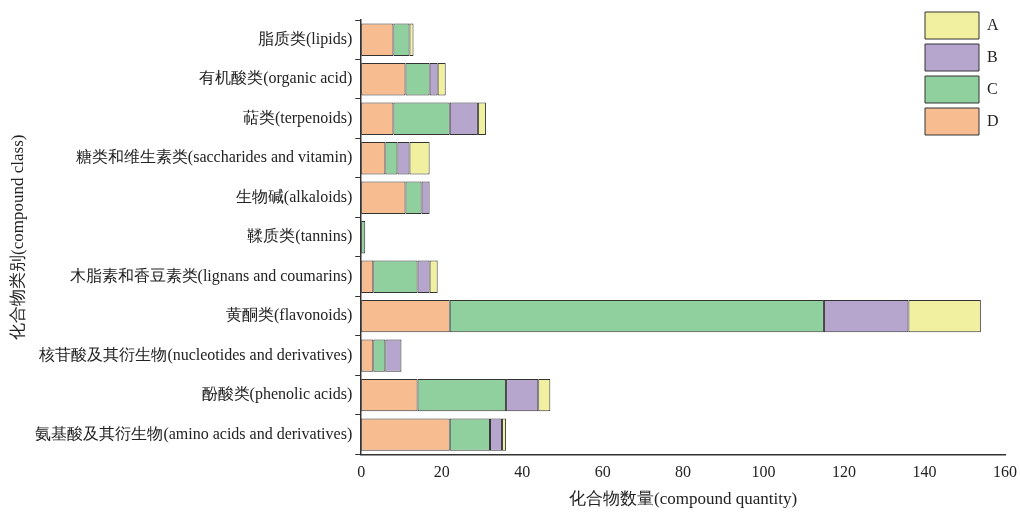 The width and height of the screenshot is (1020, 518). I want to click on y-tick-label: 有机酸类(organic acid), so click(276, 78).